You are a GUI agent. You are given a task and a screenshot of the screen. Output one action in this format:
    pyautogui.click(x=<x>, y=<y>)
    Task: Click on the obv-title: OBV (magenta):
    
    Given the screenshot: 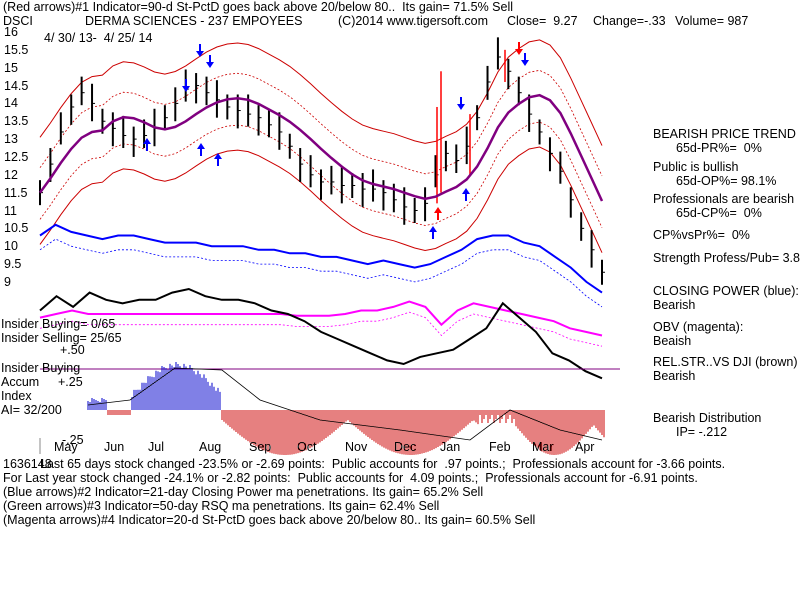 What is the action you would take?
    pyautogui.click(x=698, y=327)
    